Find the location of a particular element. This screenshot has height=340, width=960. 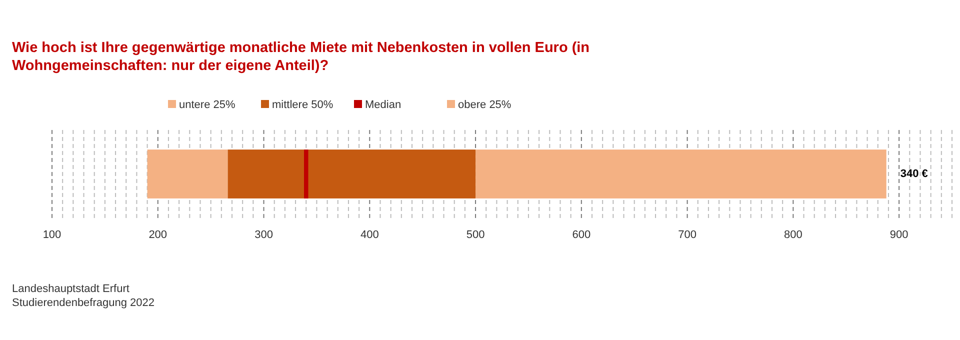

chart-title: Wie hoch ist Ihre gegenwärtige monatliche Miete mit Nebenkosten in vollen Euro (in Wohngemeinschaften: nur der eigene Anteil)? is located at coordinates (301, 57).